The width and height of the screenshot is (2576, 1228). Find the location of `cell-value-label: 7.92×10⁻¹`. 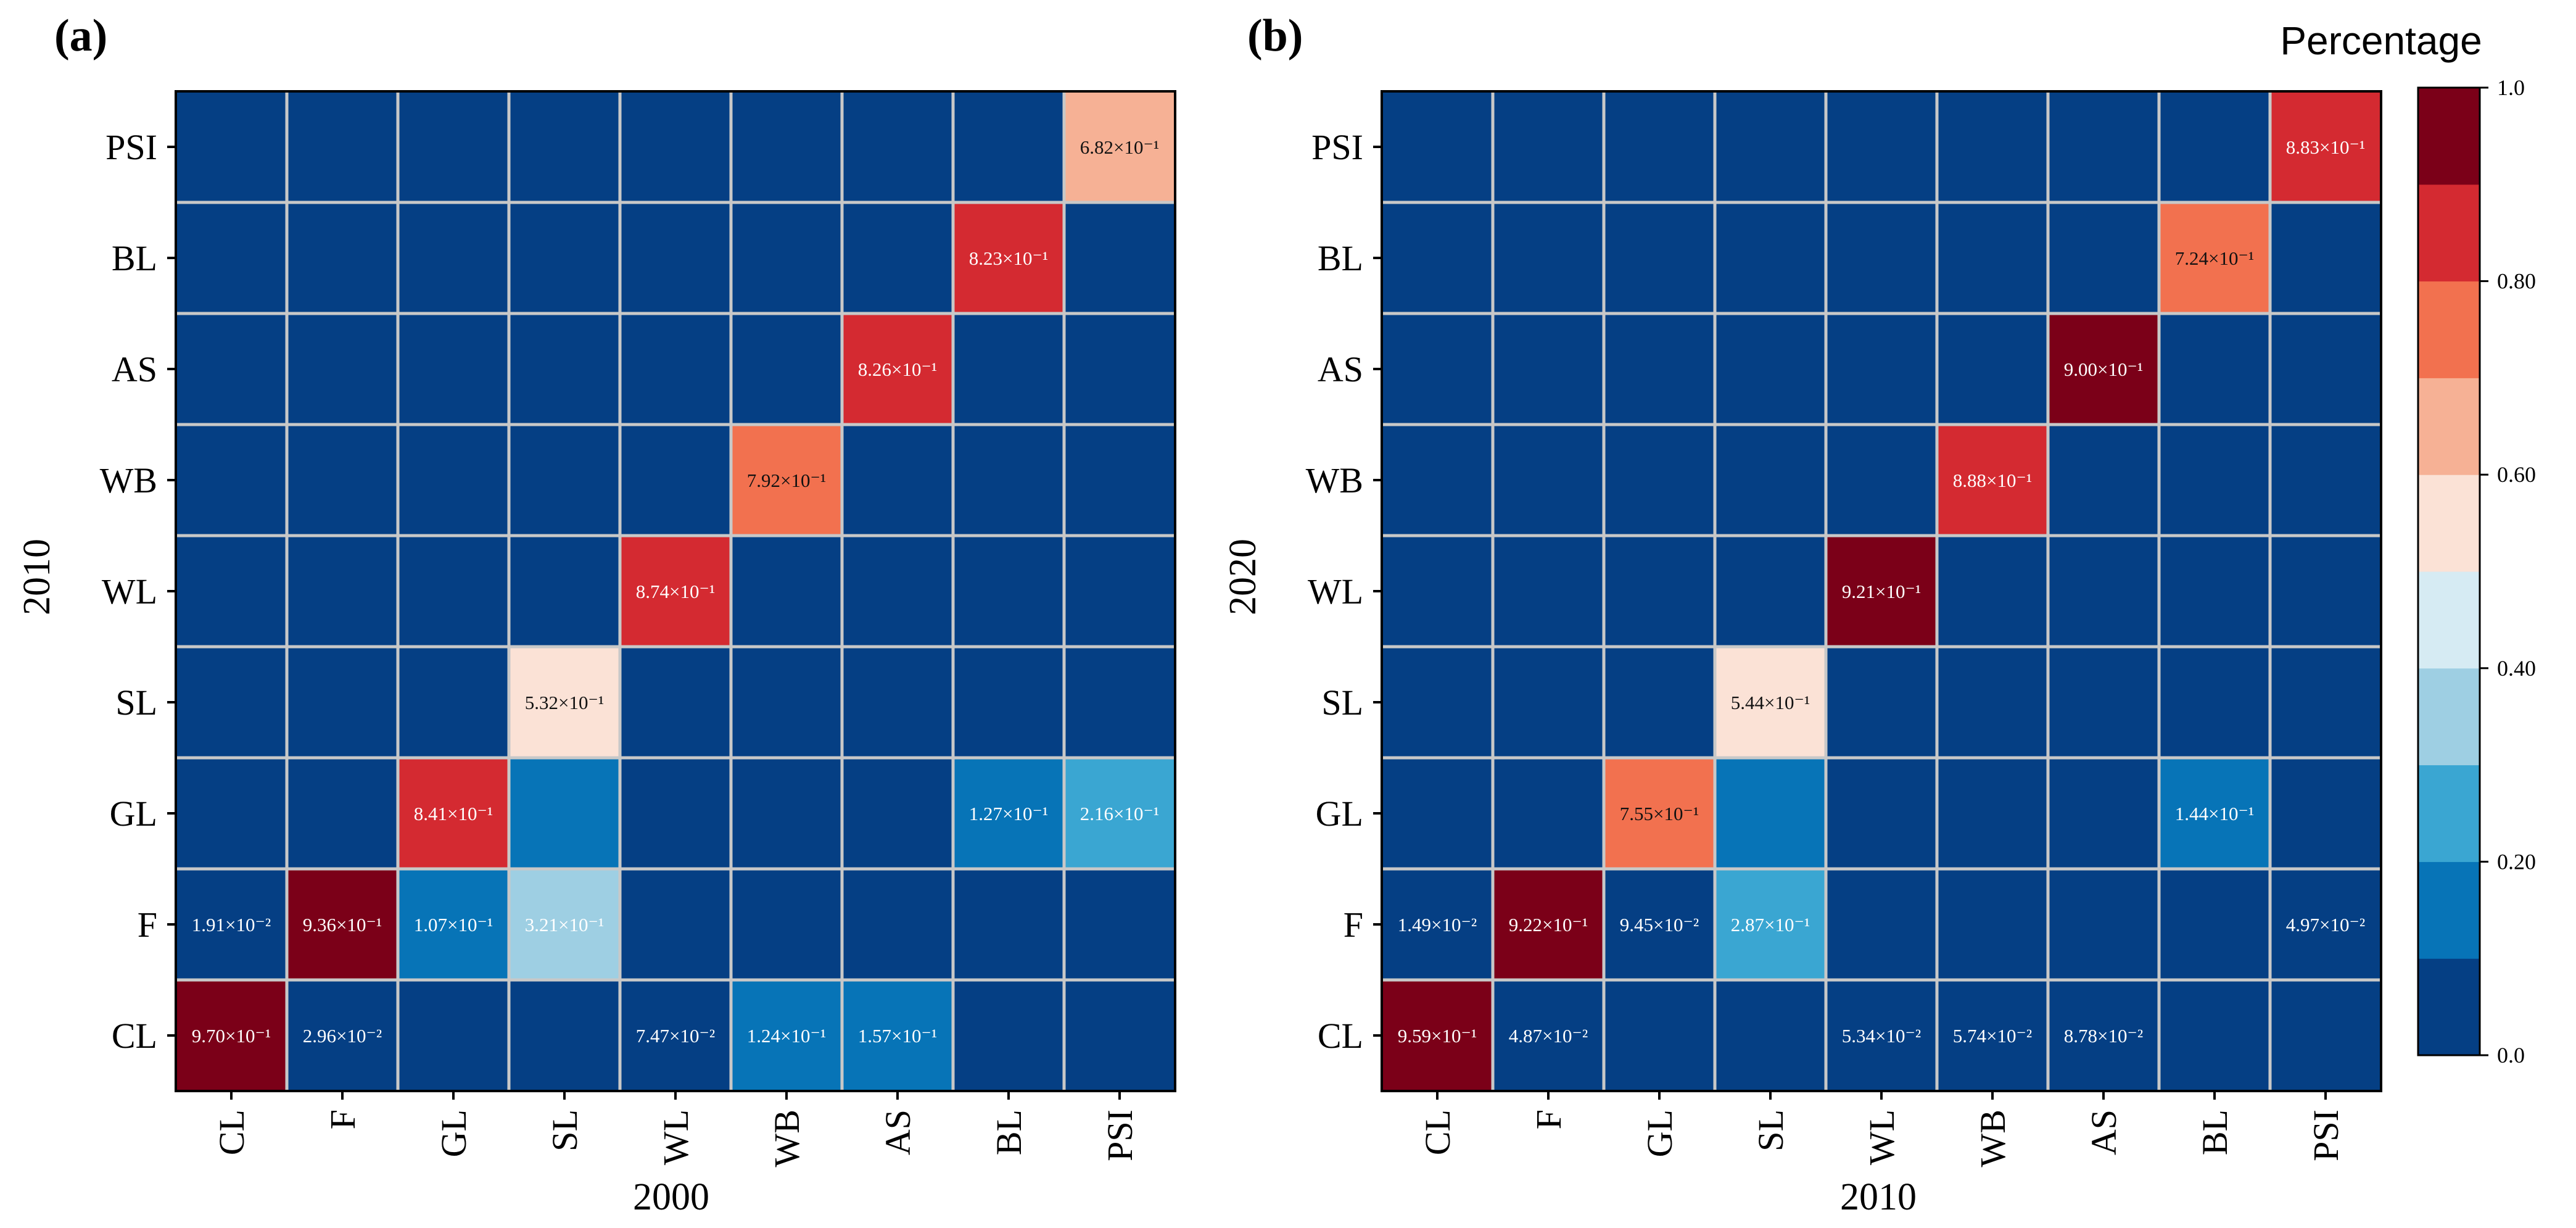

cell-value-label: 7.92×10⁻¹ is located at coordinates (786, 480).